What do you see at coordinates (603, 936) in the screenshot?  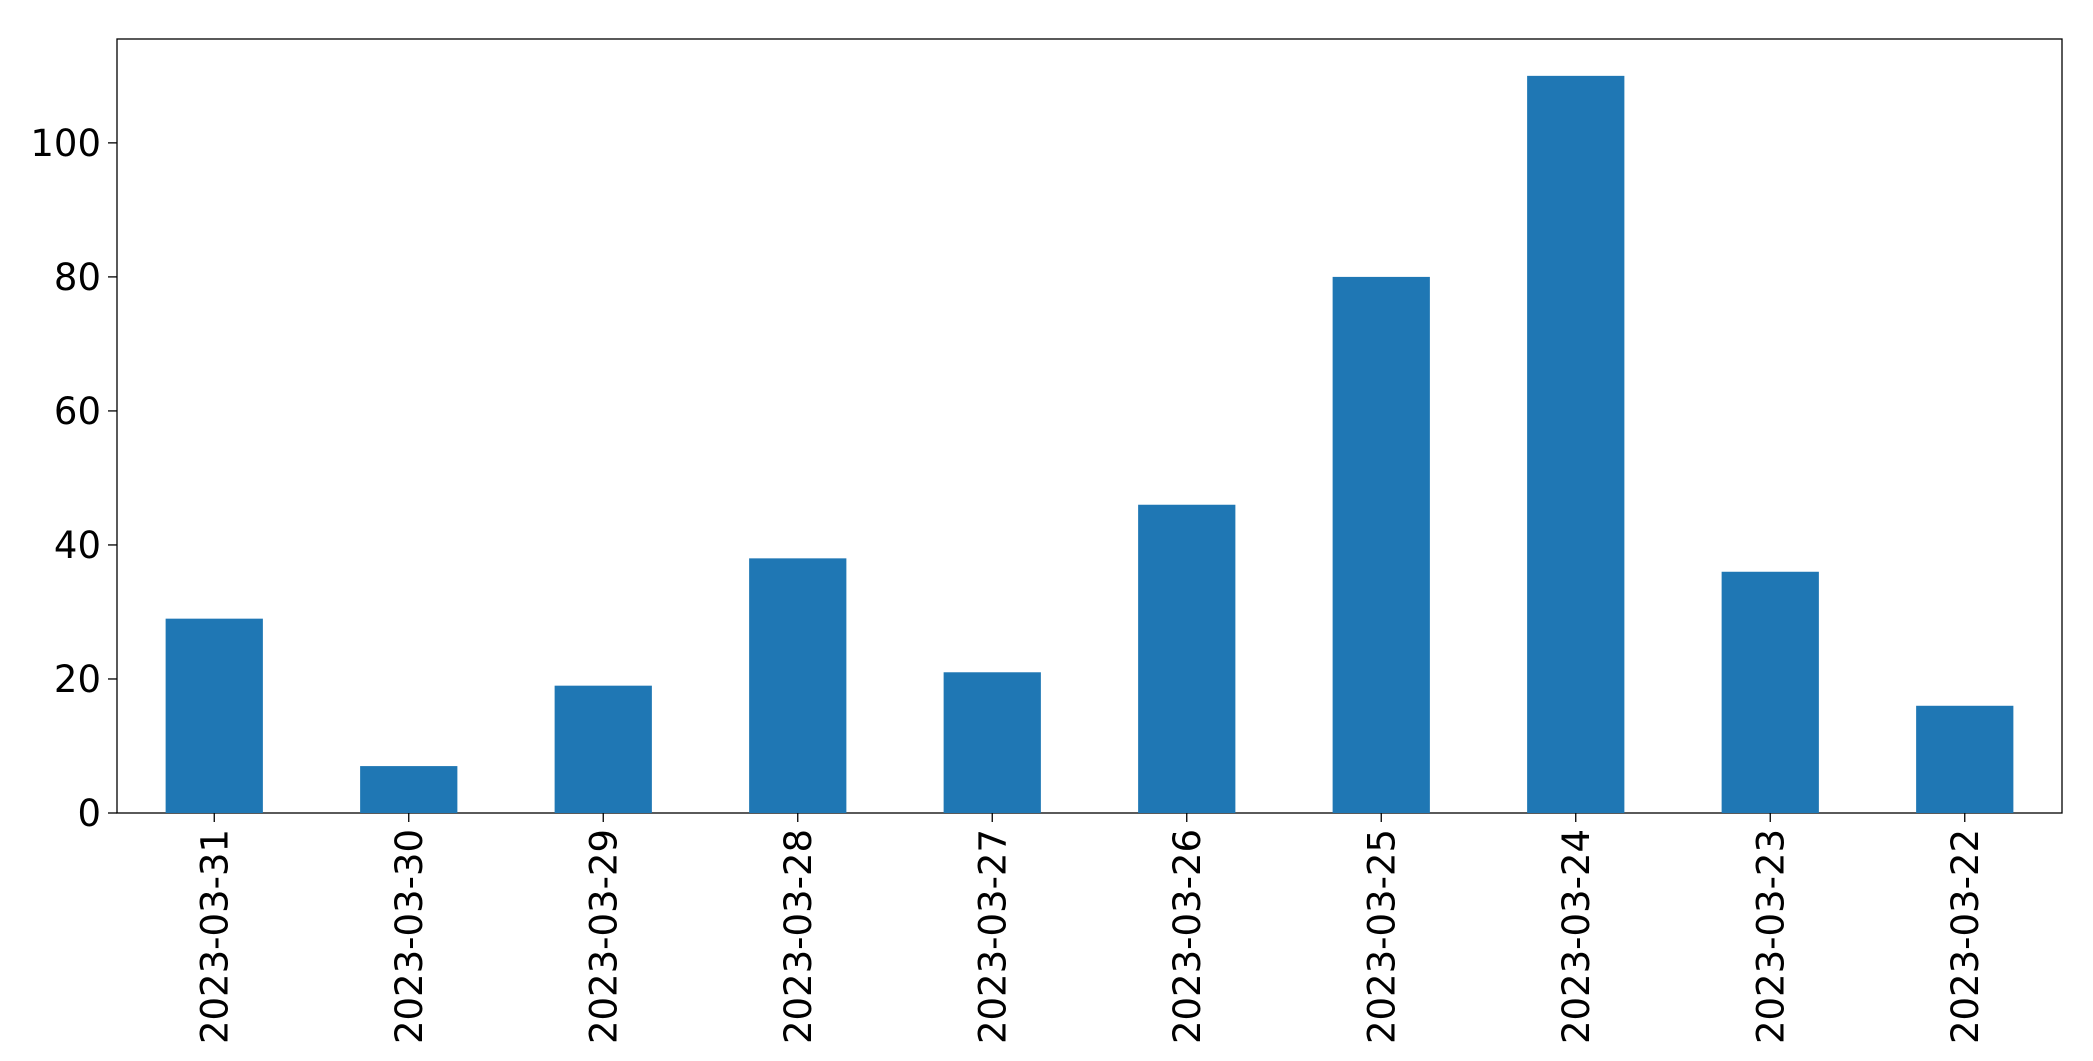 I see `x-tick-label: 2023-03-29` at bounding box center [603, 936].